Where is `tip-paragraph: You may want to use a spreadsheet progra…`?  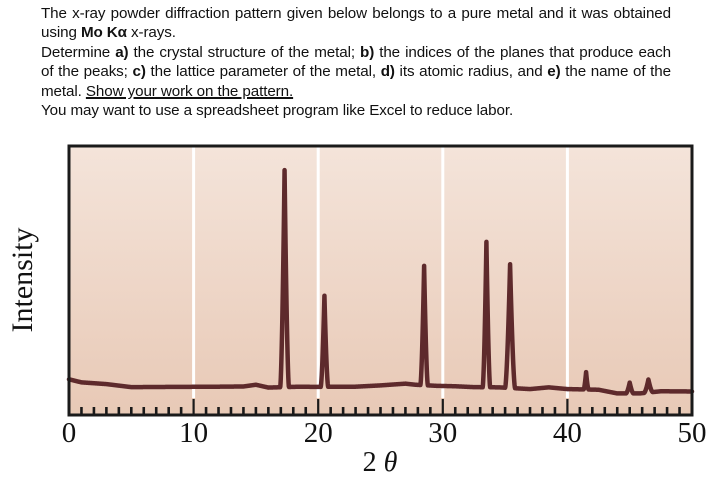 tip-paragraph: You may want to use a spreadsheet progra… is located at coordinates (356, 110).